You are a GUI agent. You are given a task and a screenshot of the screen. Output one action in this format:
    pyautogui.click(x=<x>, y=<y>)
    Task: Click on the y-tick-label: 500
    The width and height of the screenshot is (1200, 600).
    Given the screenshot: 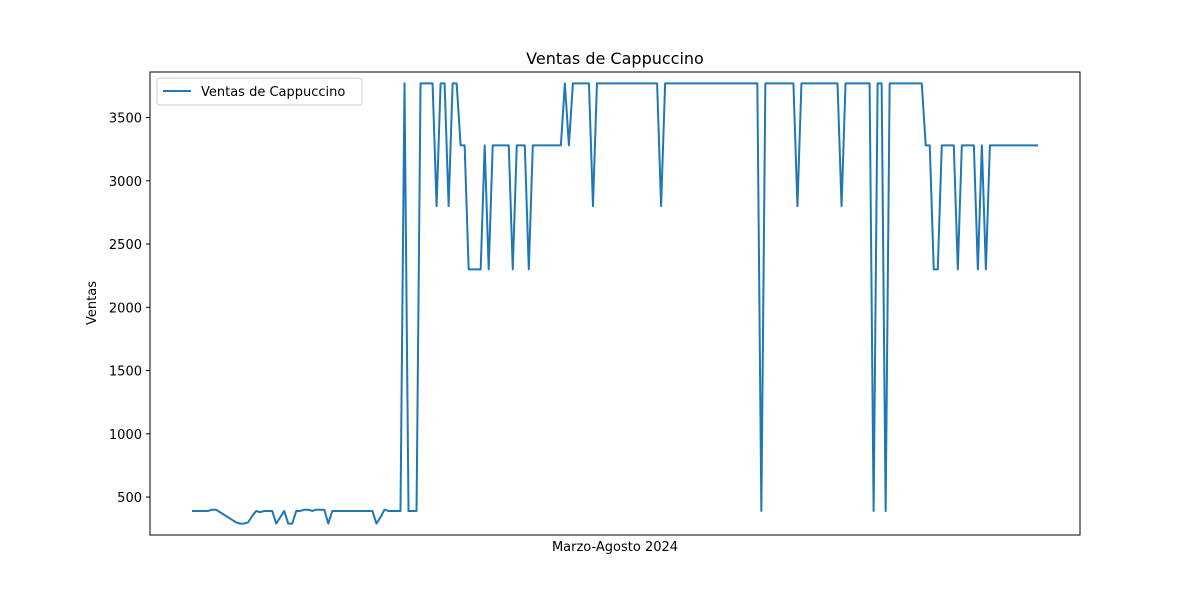 What is the action you would take?
    pyautogui.click(x=129, y=498)
    